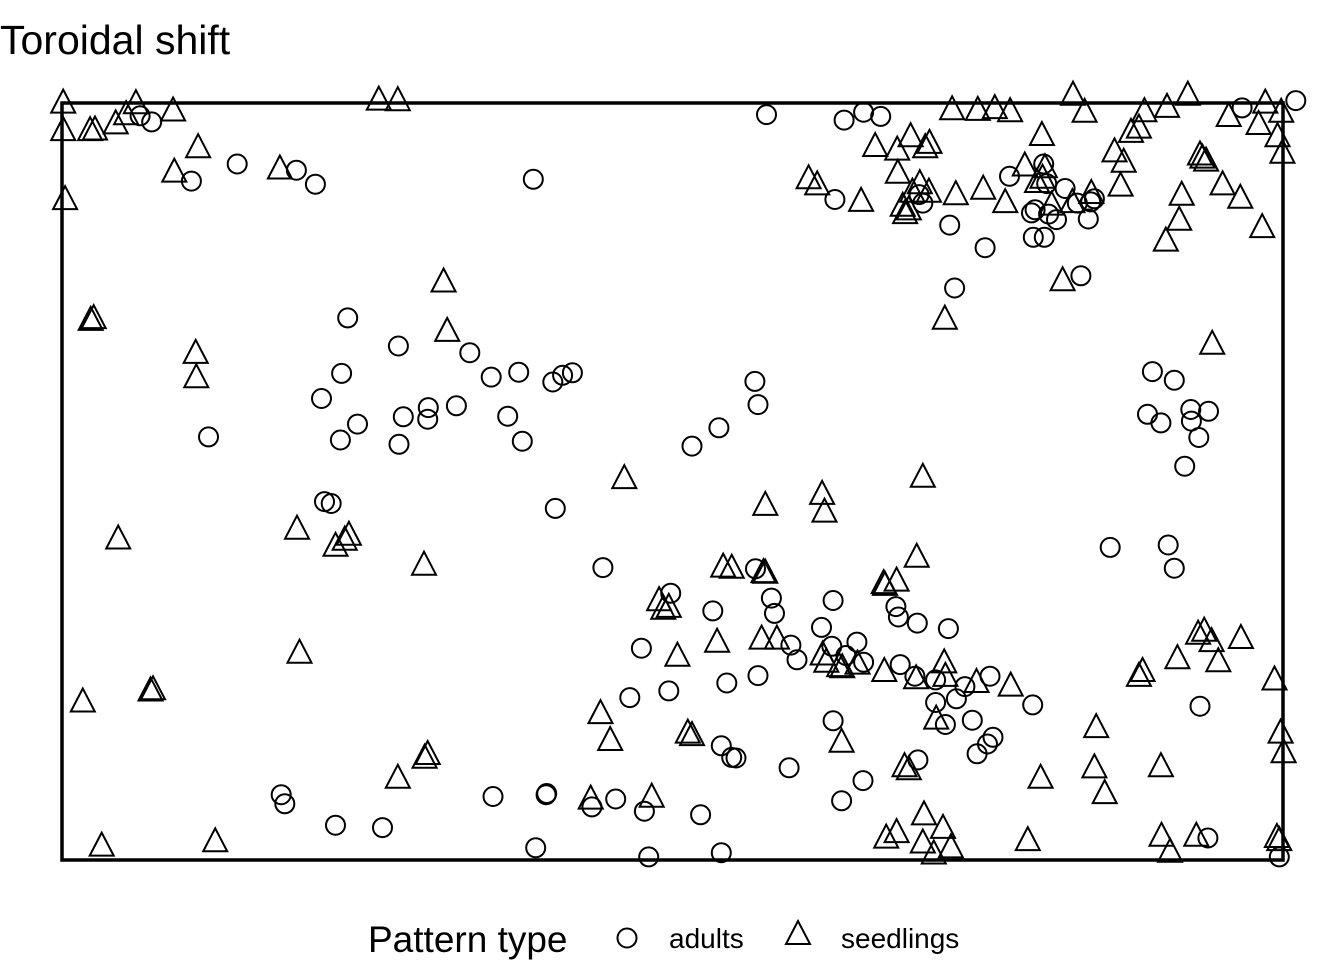  Describe the element at coordinates (663, 939) in the screenshot. I see `legend: Pattern type adults seedlings` at that location.